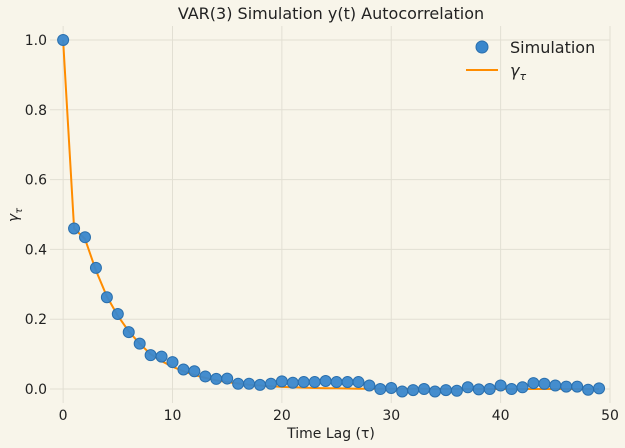 The height and width of the screenshot is (448, 625). I want to click on legend-label-gamma-main: γ, so click(515, 70).